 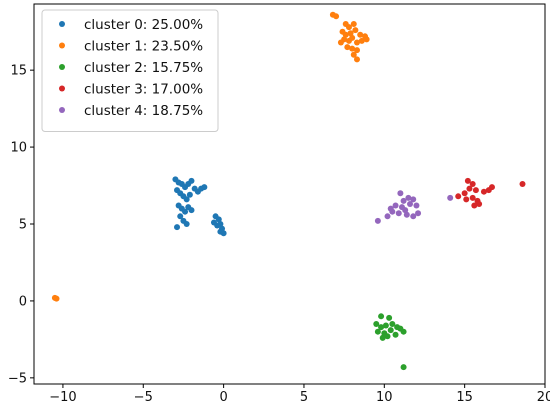 I want to click on legend-label: cluster 1: 23.50%, so click(x=143, y=47).